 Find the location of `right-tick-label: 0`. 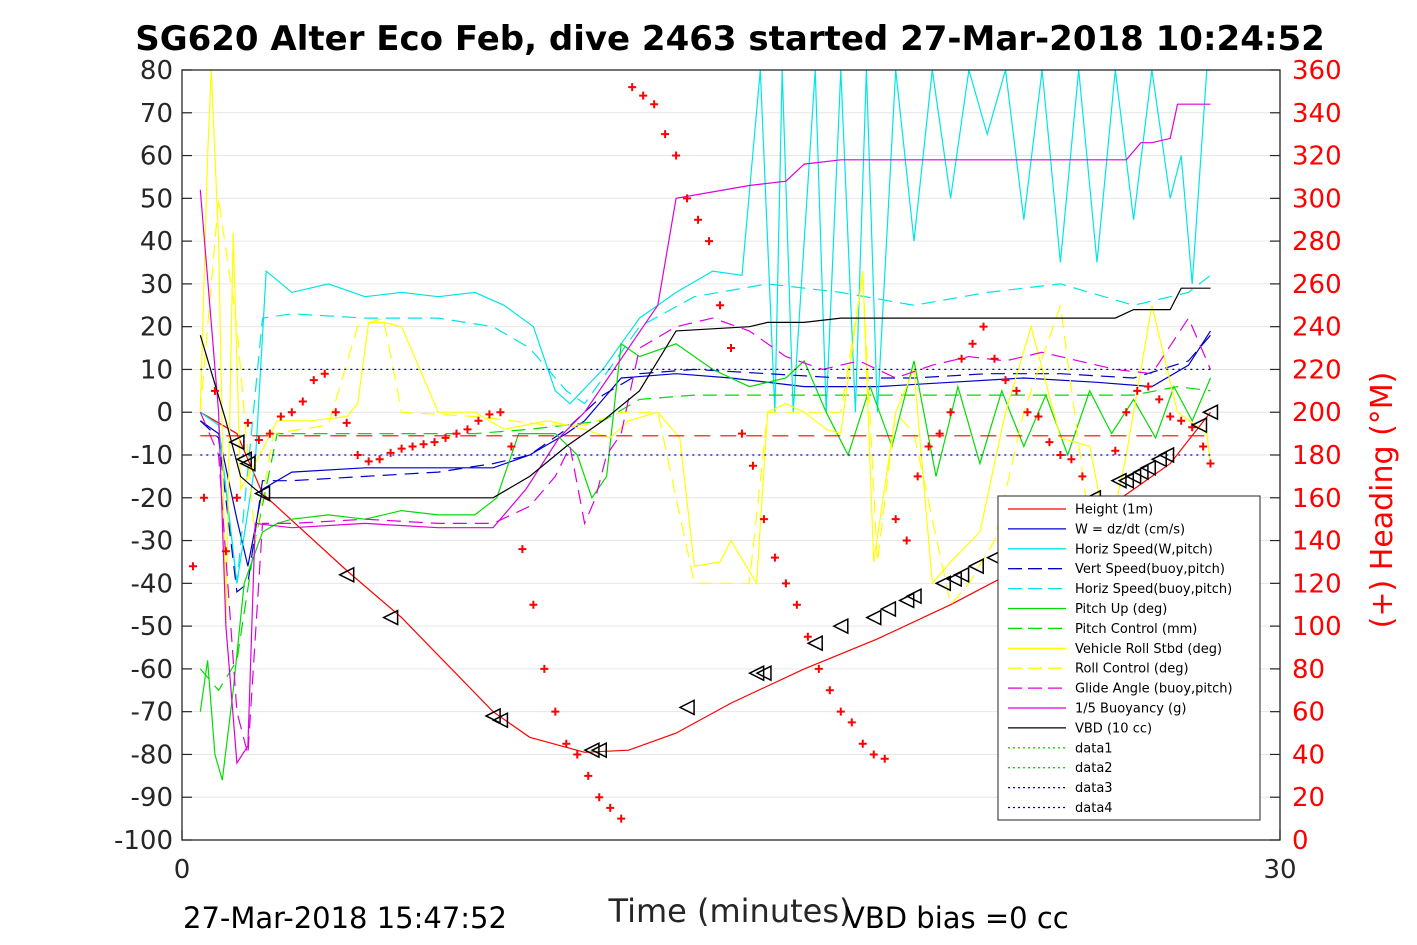

right-tick-label: 0 is located at coordinates (1300, 841).